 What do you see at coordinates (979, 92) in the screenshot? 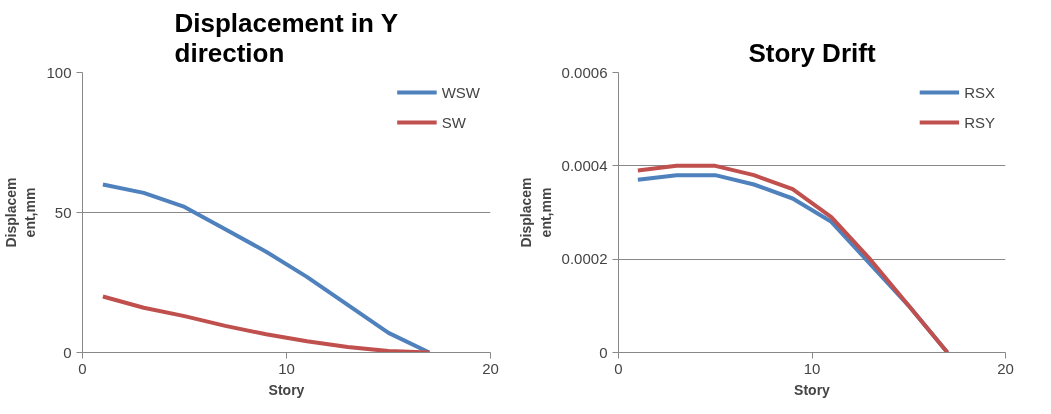
I see `legend-label: RSX` at bounding box center [979, 92].